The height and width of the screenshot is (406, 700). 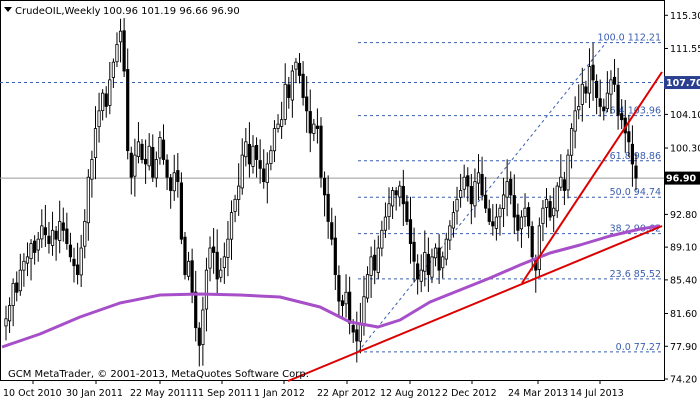 What do you see at coordinates (683, 380) in the screenshot?
I see `y-tick-label: 74.20` at bounding box center [683, 380].